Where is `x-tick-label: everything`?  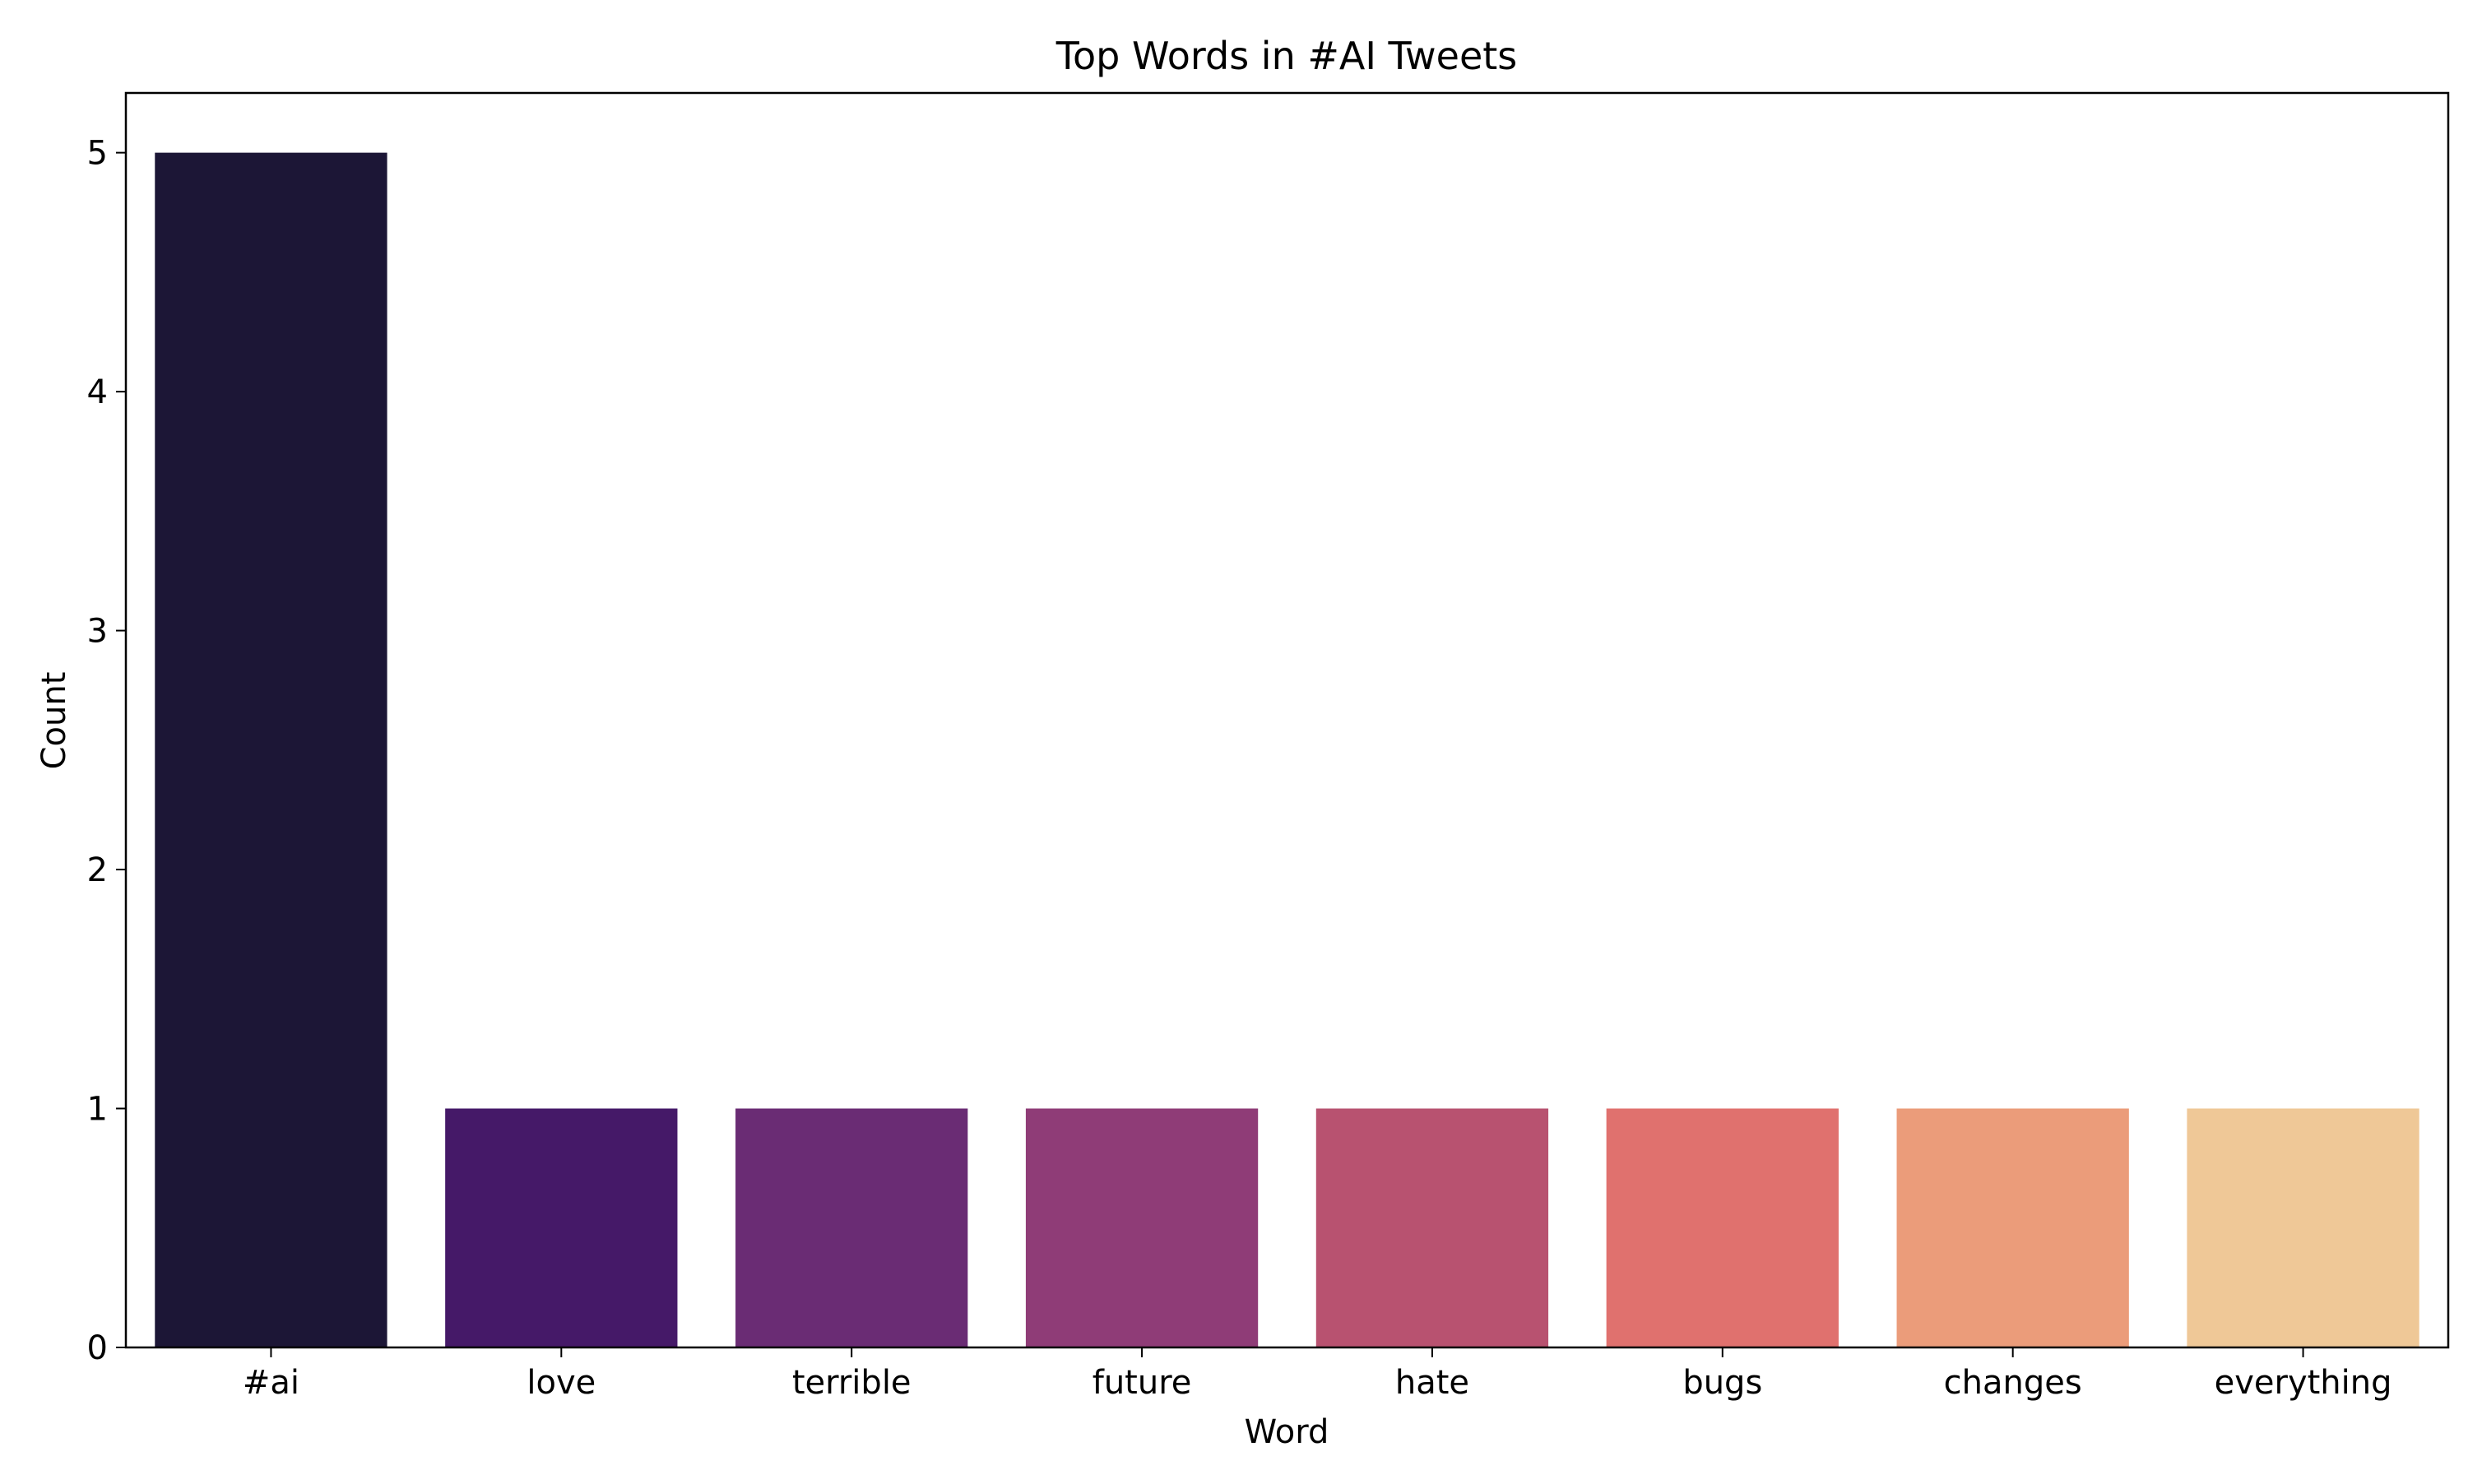
x-tick-label: everything is located at coordinates (2303, 1383).